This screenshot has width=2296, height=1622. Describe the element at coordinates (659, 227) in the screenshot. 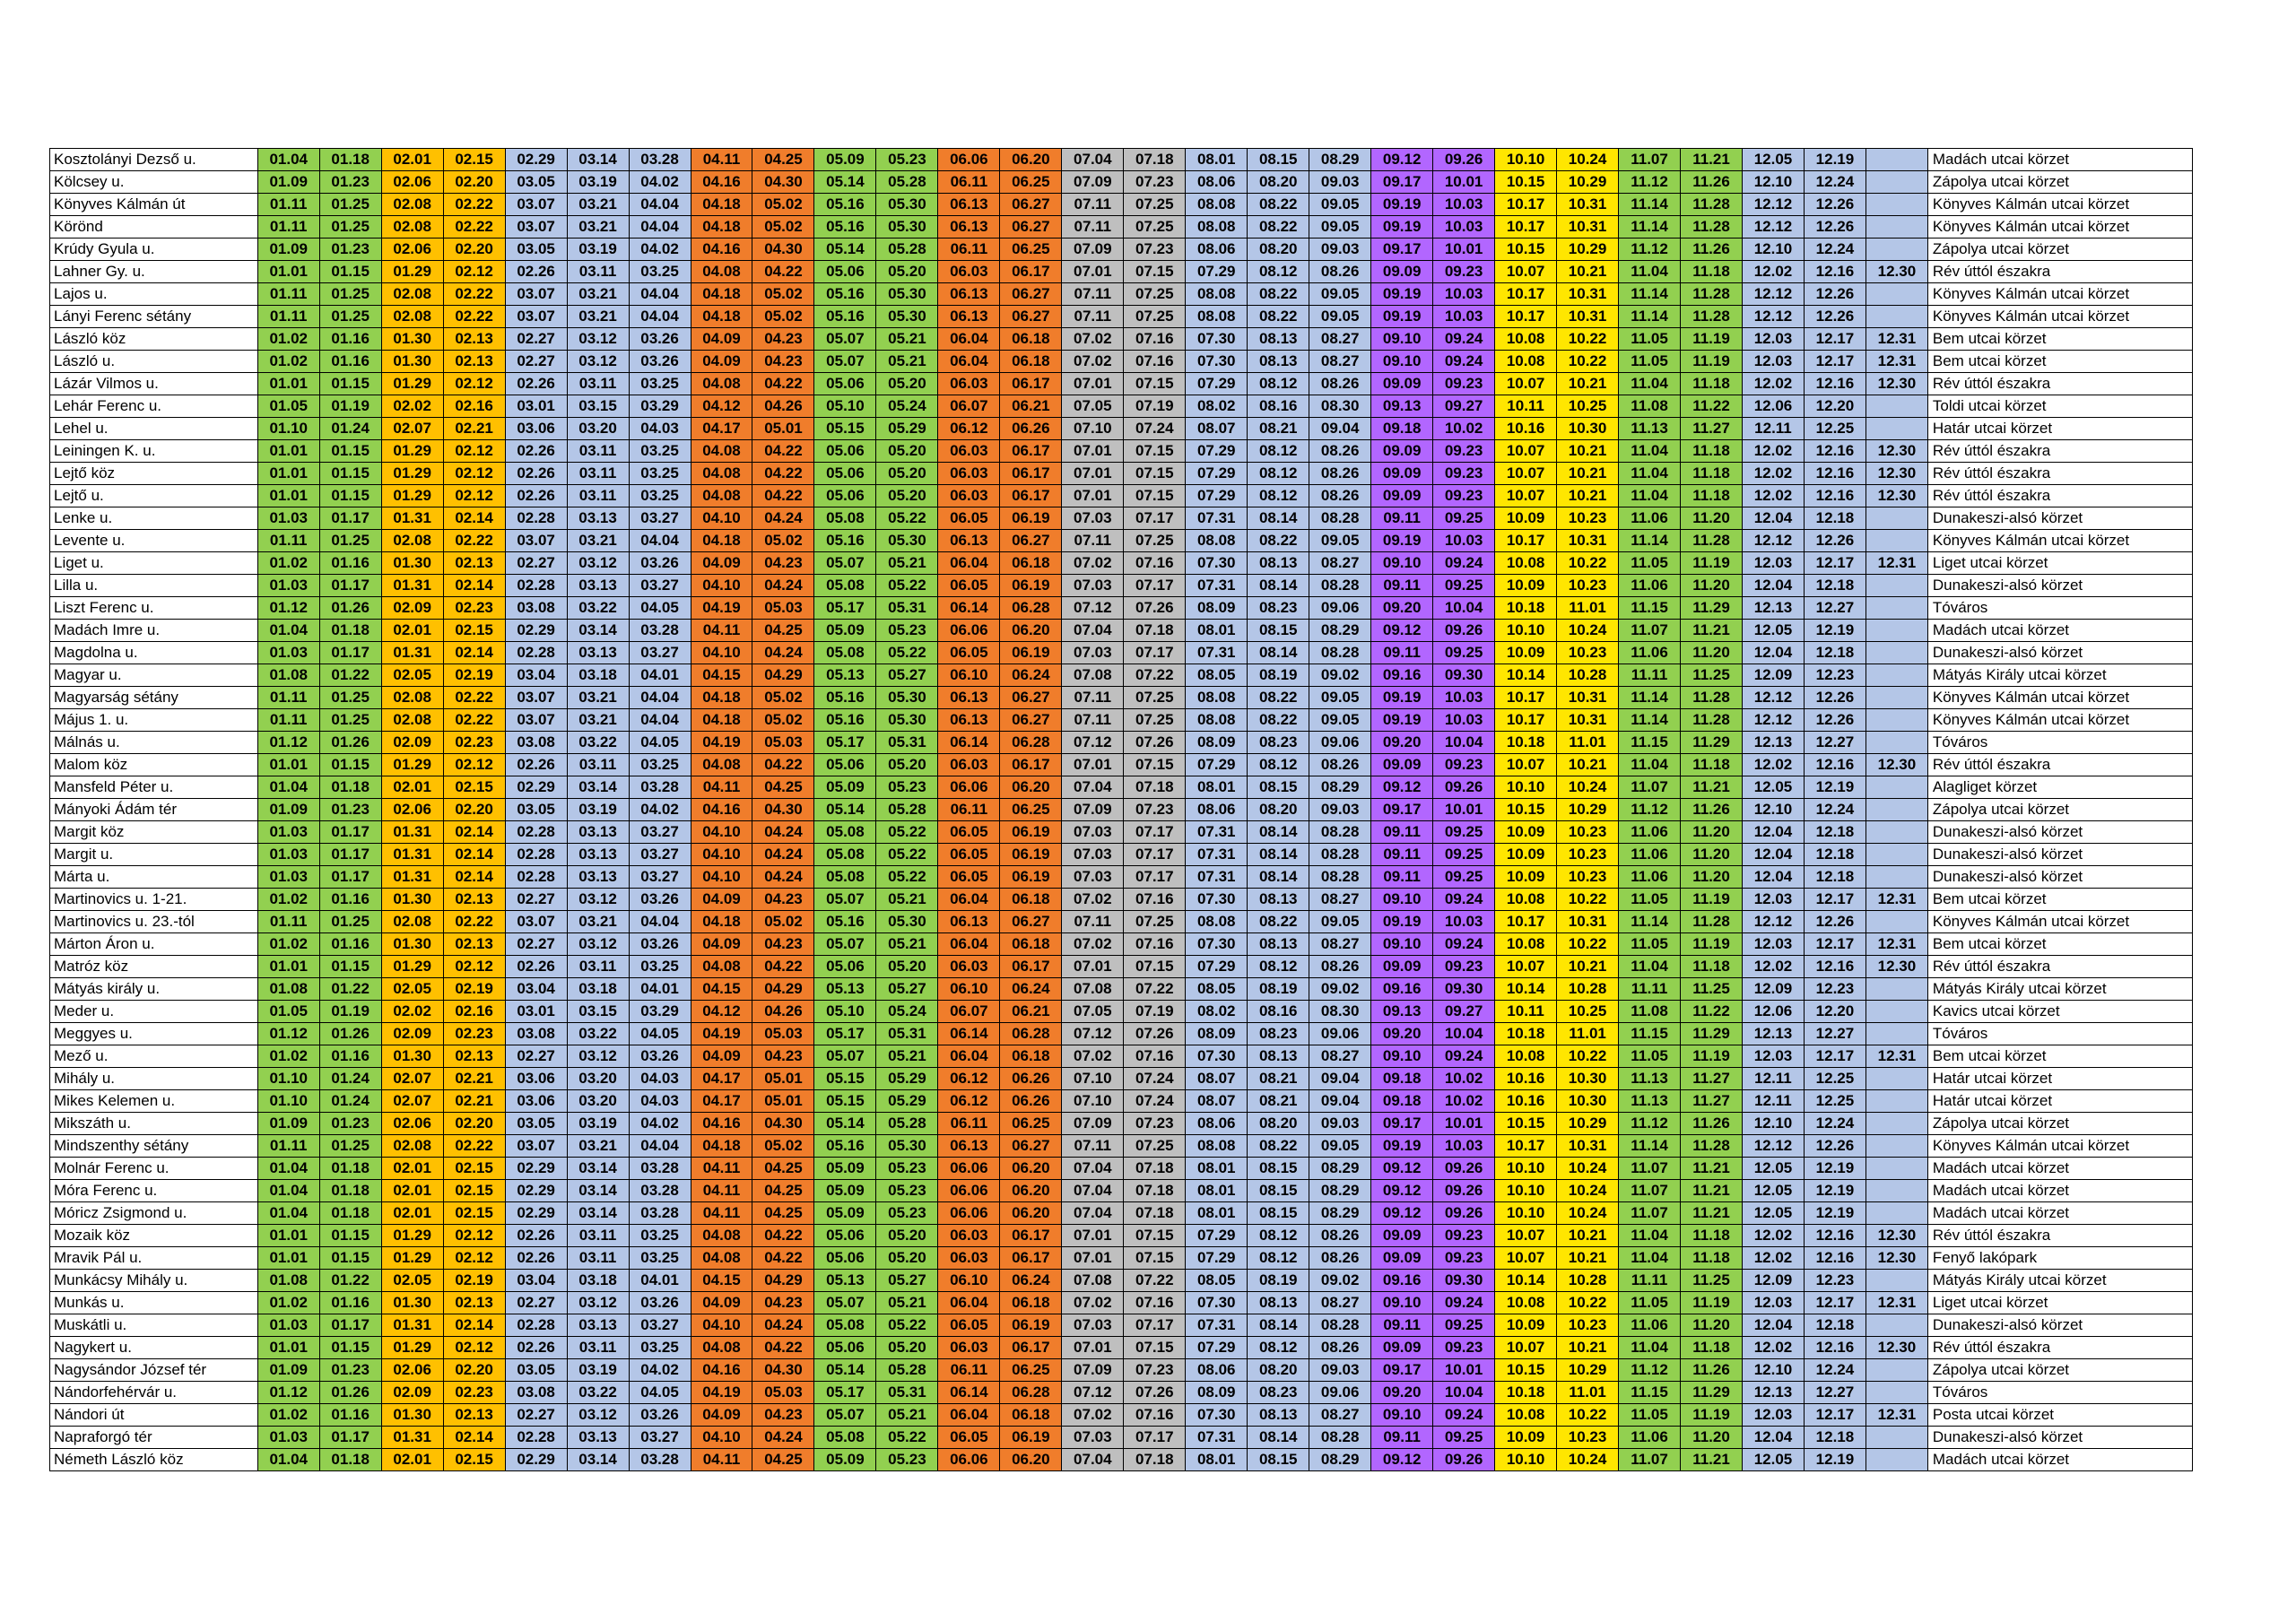

I see `collection-date-cell: 04.04` at that location.